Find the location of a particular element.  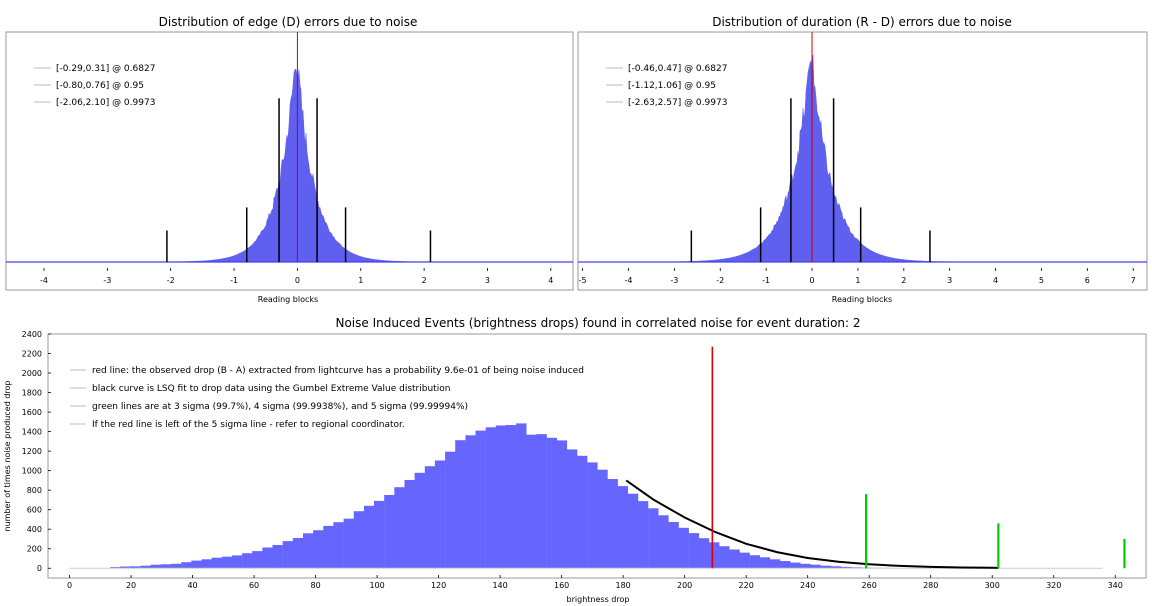

y-tick-label: 800 is located at coordinates (34, 490).